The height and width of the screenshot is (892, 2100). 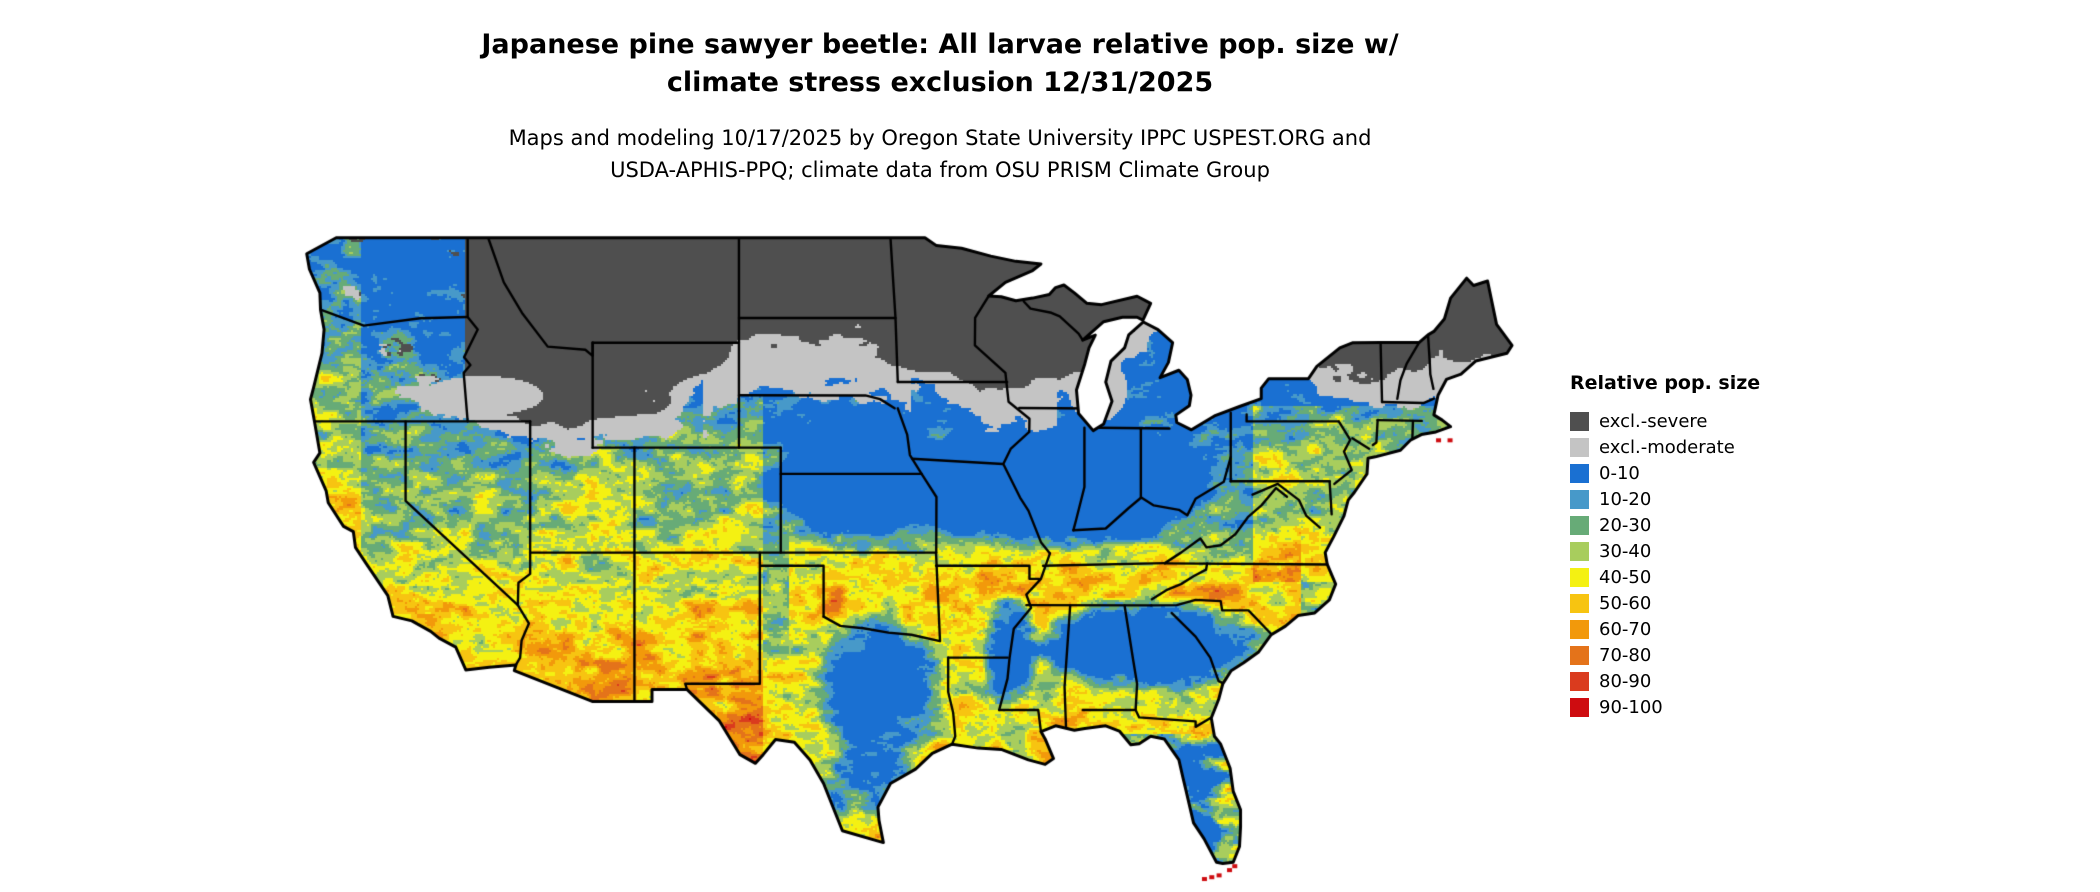 I want to click on legend-entry: 20-30, so click(x=1665, y=525).